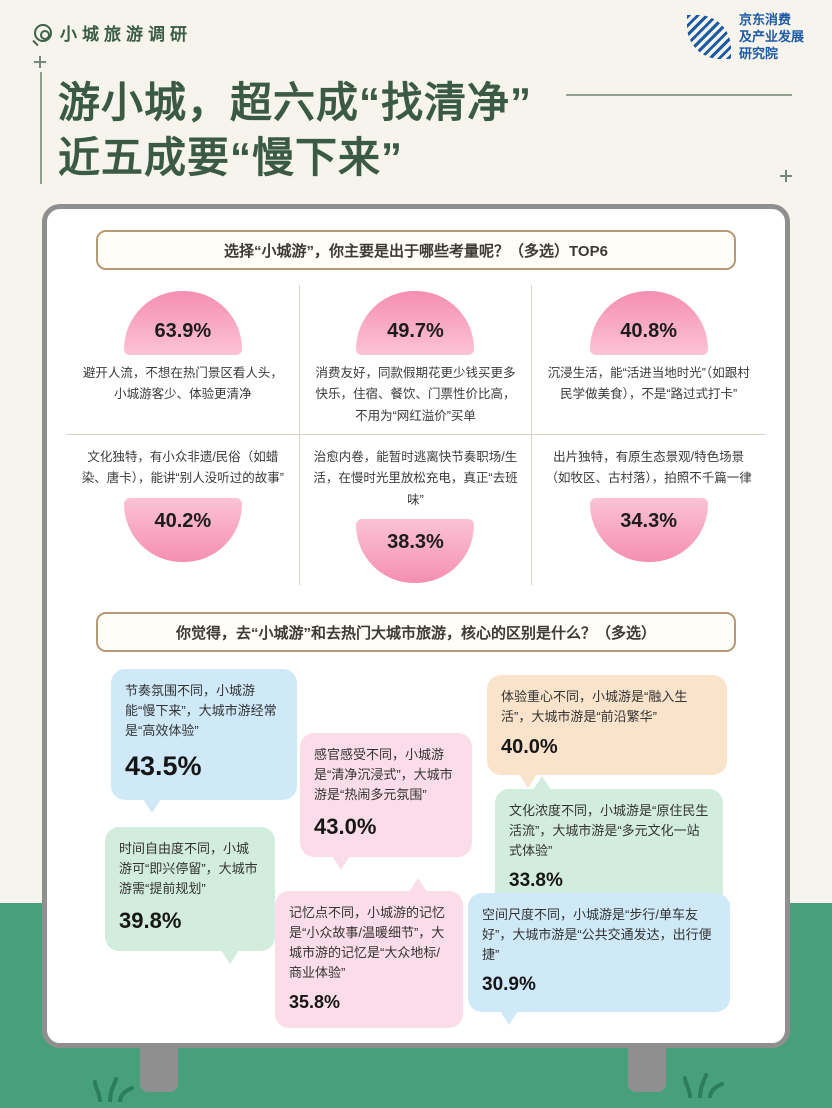 Image resolution: width=832 pixels, height=1108 pixels. What do you see at coordinates (764, 19) in the screenshot?
I see `logo-line-1: 京东消费` at bounding box center [764, 19].